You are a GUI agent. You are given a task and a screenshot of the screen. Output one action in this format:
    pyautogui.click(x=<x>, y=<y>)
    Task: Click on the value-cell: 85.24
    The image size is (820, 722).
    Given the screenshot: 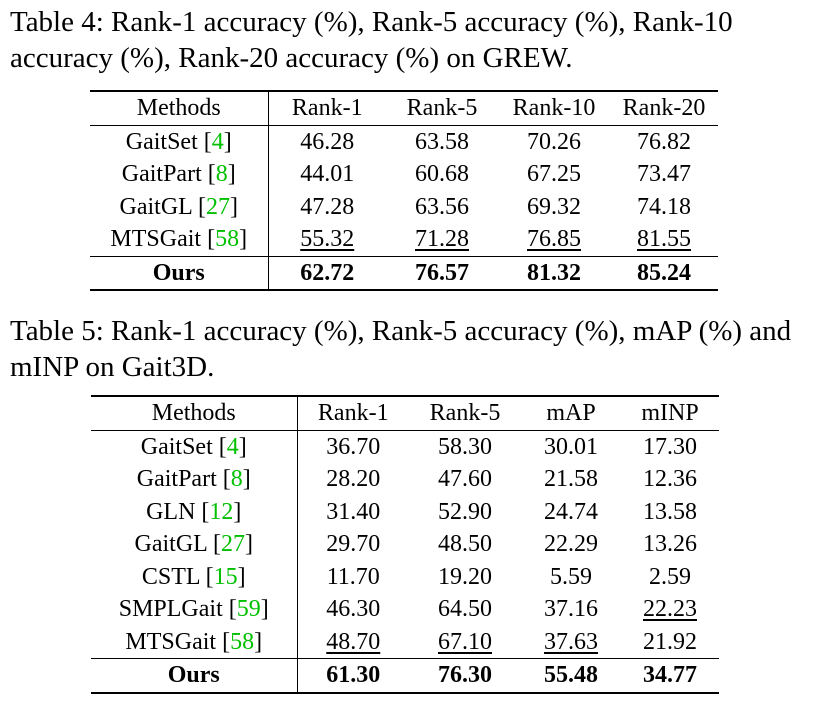 What is the action you would take?
    pyautogui.click(x=664, y=273)
    